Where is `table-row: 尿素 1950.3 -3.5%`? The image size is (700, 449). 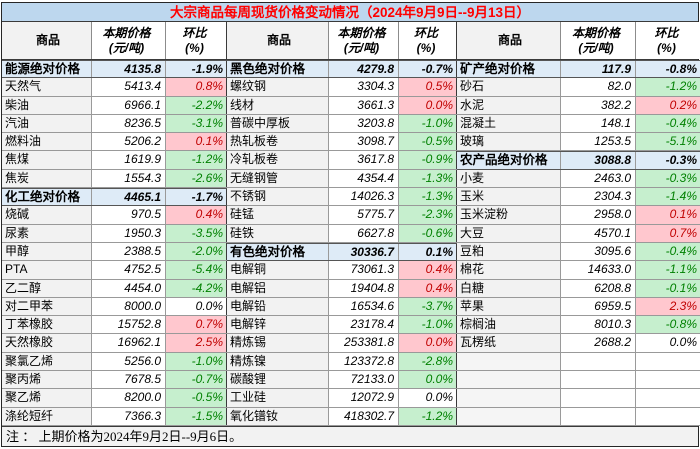 table-row: 尿素 1950.3 -3.5% is located at coordinates (114, 233).